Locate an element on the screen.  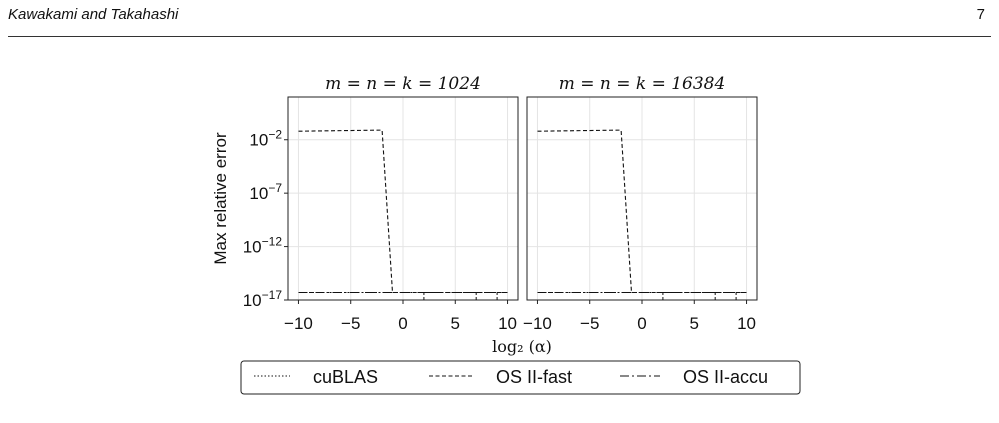
page-number: 7 is located at coordinates (980, 14).